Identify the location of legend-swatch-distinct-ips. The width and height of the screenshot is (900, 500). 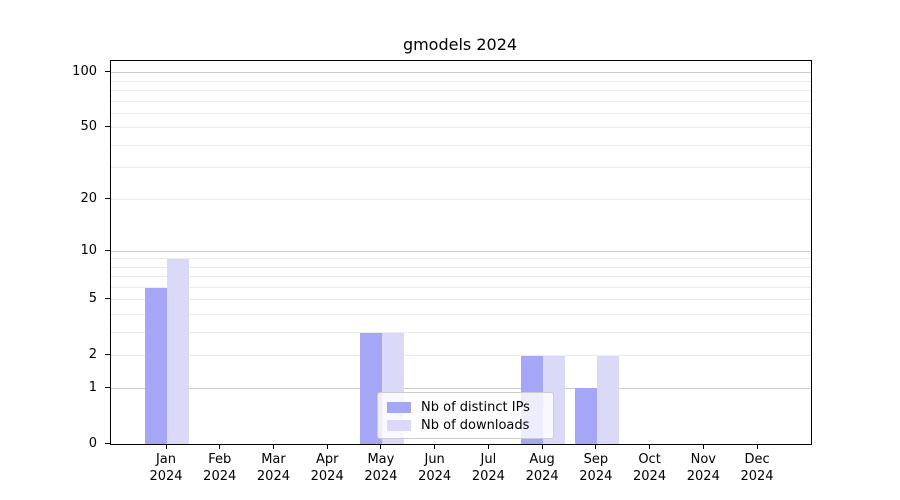
(399, 407).